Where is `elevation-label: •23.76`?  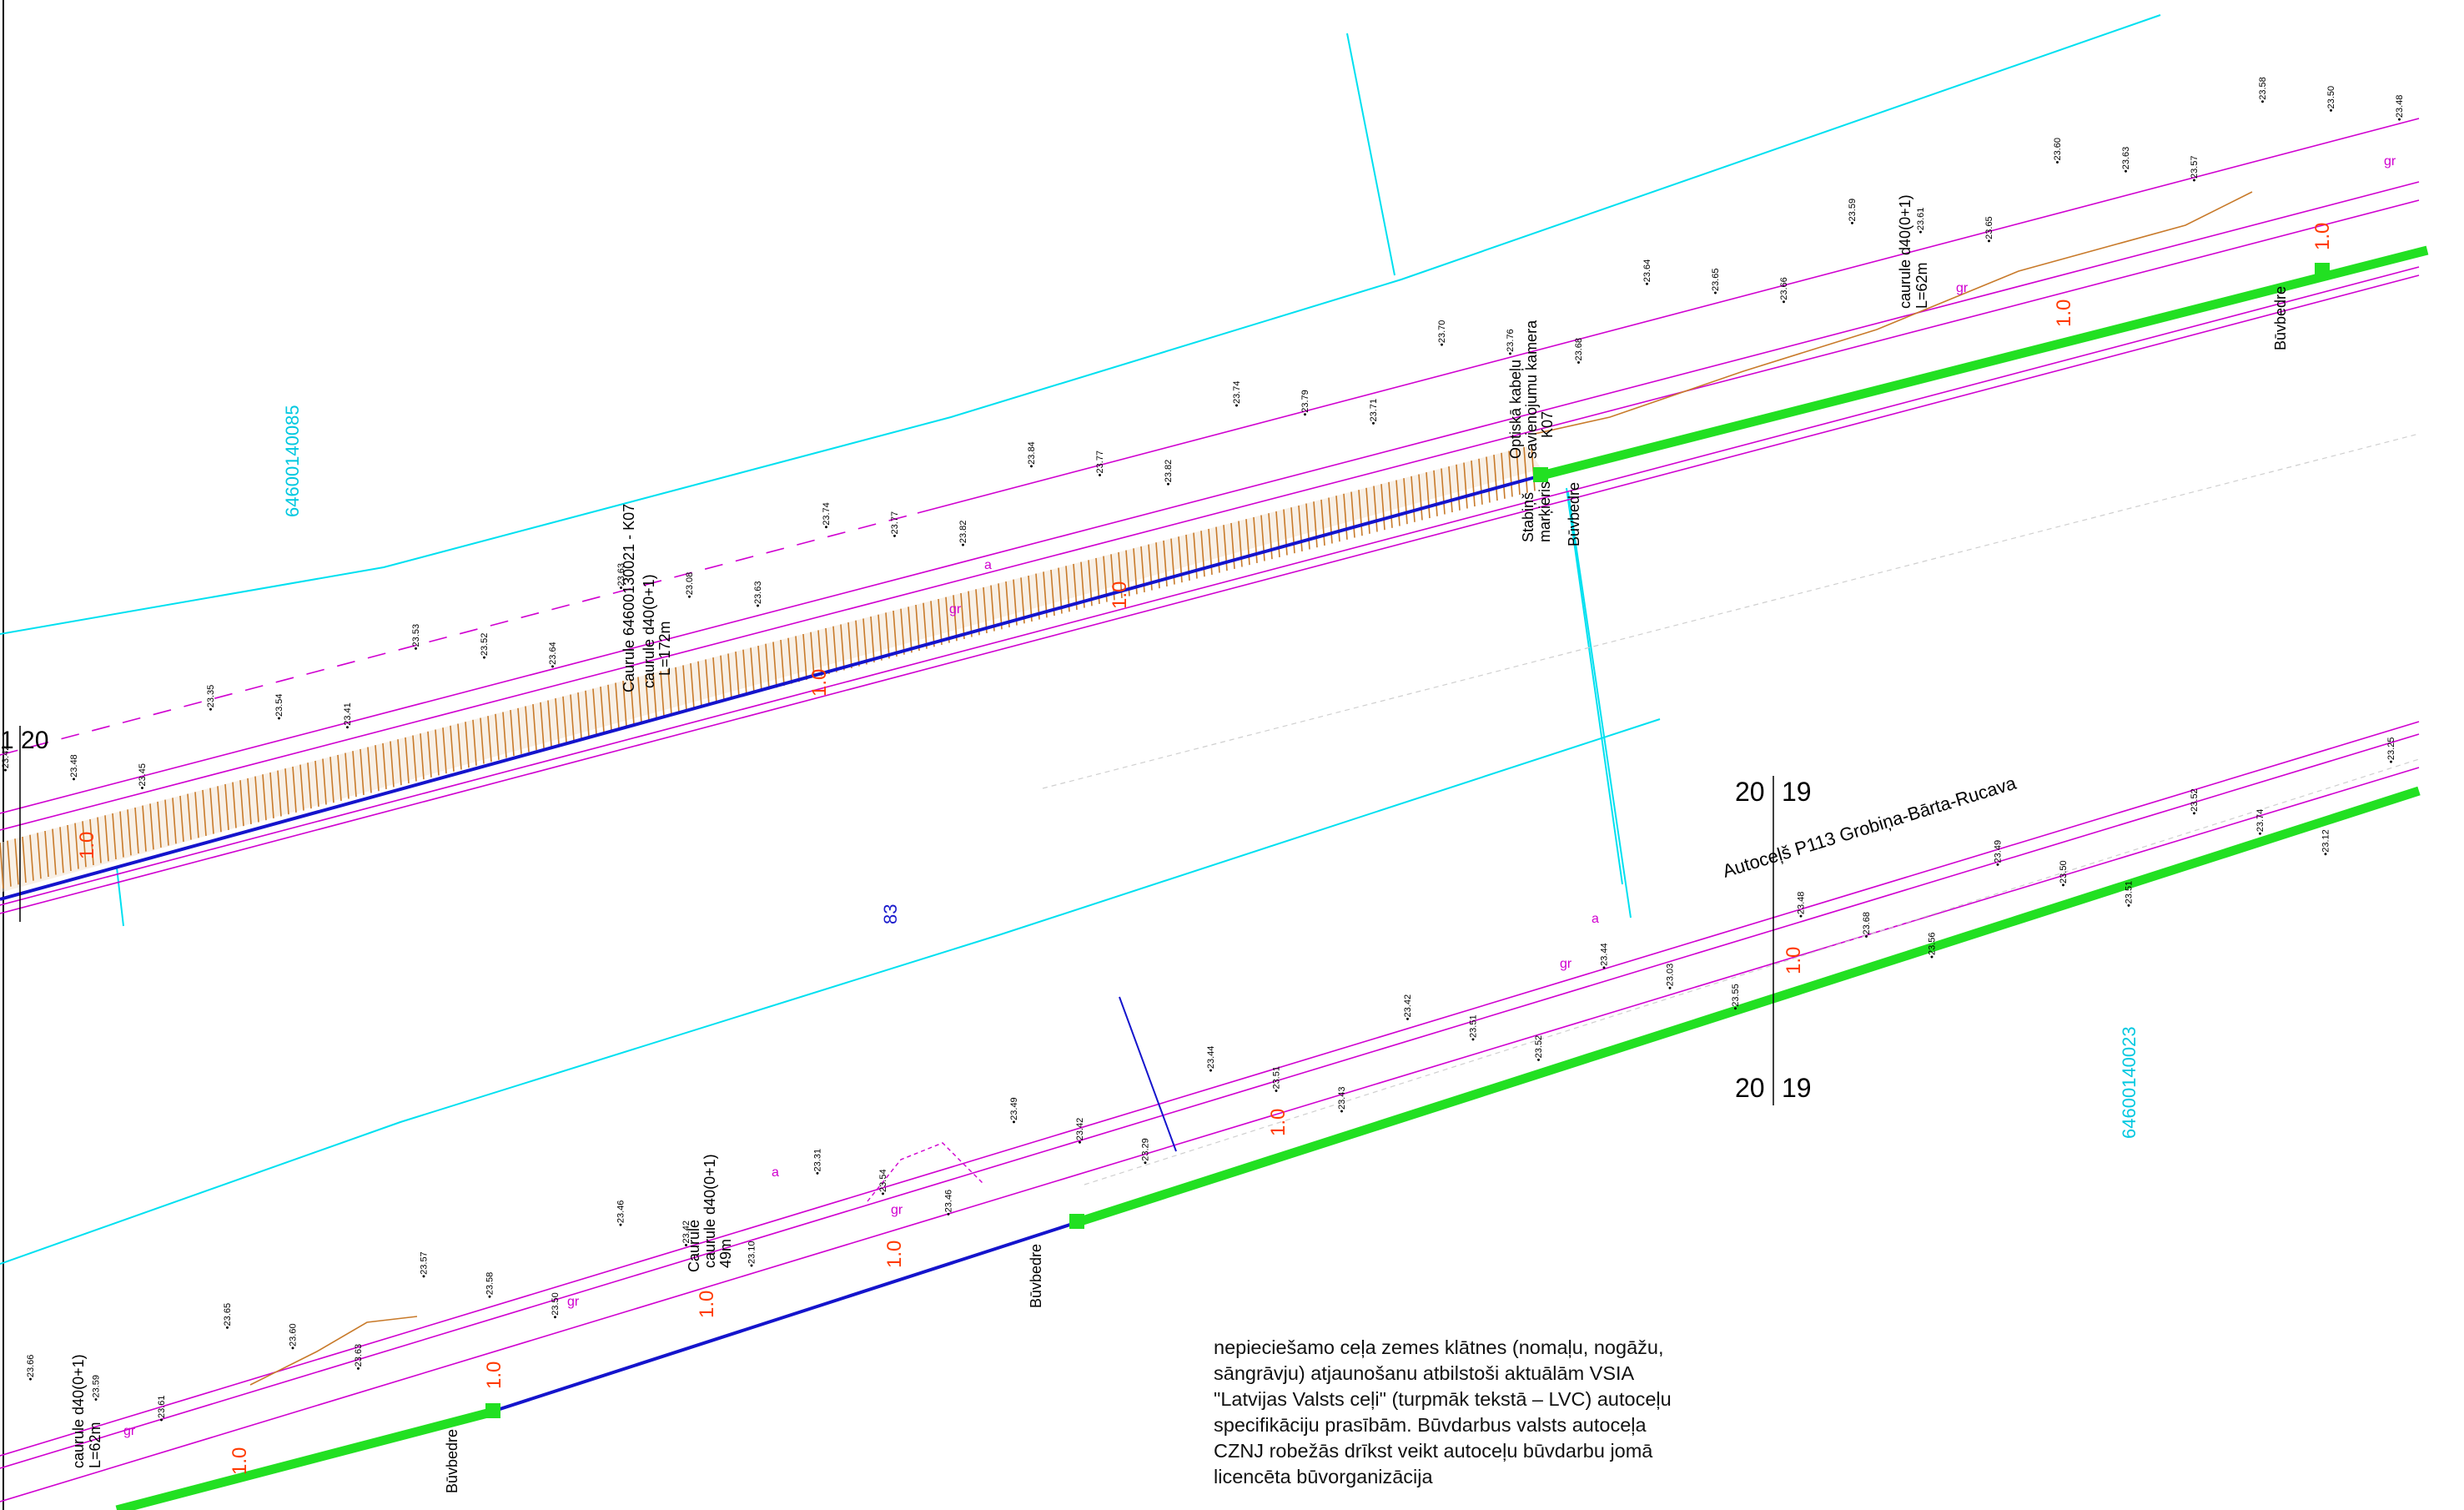 elevation-label: •23.76 is located at coordinates (1511, 342).